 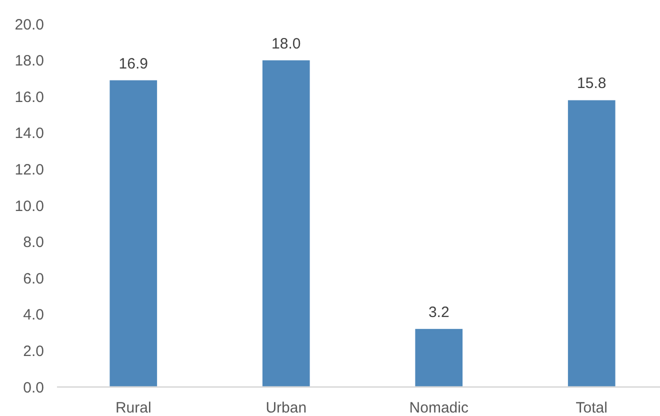 I want to click on y-tick-label: 14.0, so click(x=29, y=133).